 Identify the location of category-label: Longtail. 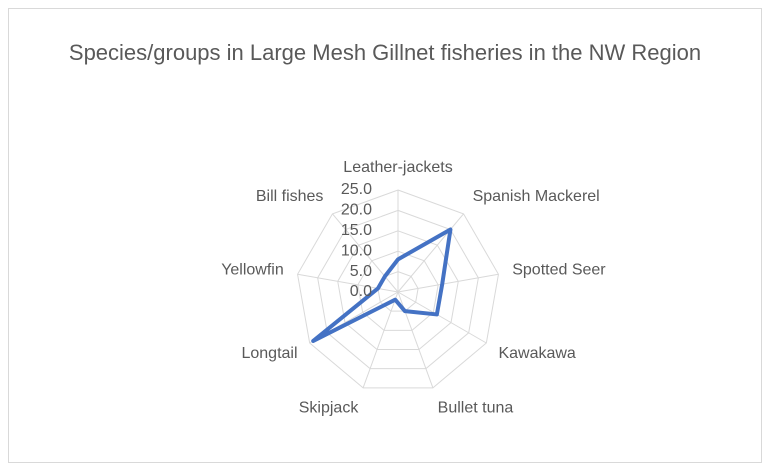
(269, 353).